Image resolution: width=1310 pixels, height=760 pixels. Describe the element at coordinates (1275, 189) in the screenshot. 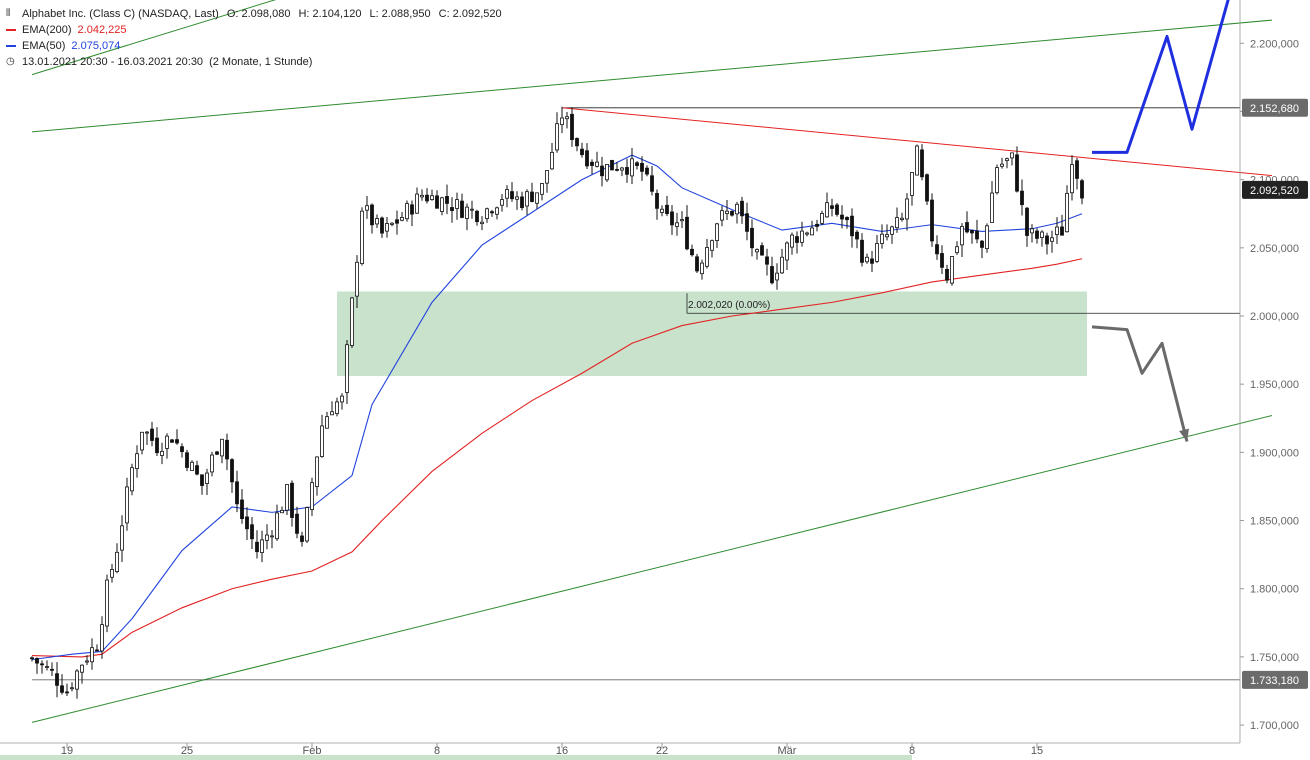

I see `price-label-box` at that location.